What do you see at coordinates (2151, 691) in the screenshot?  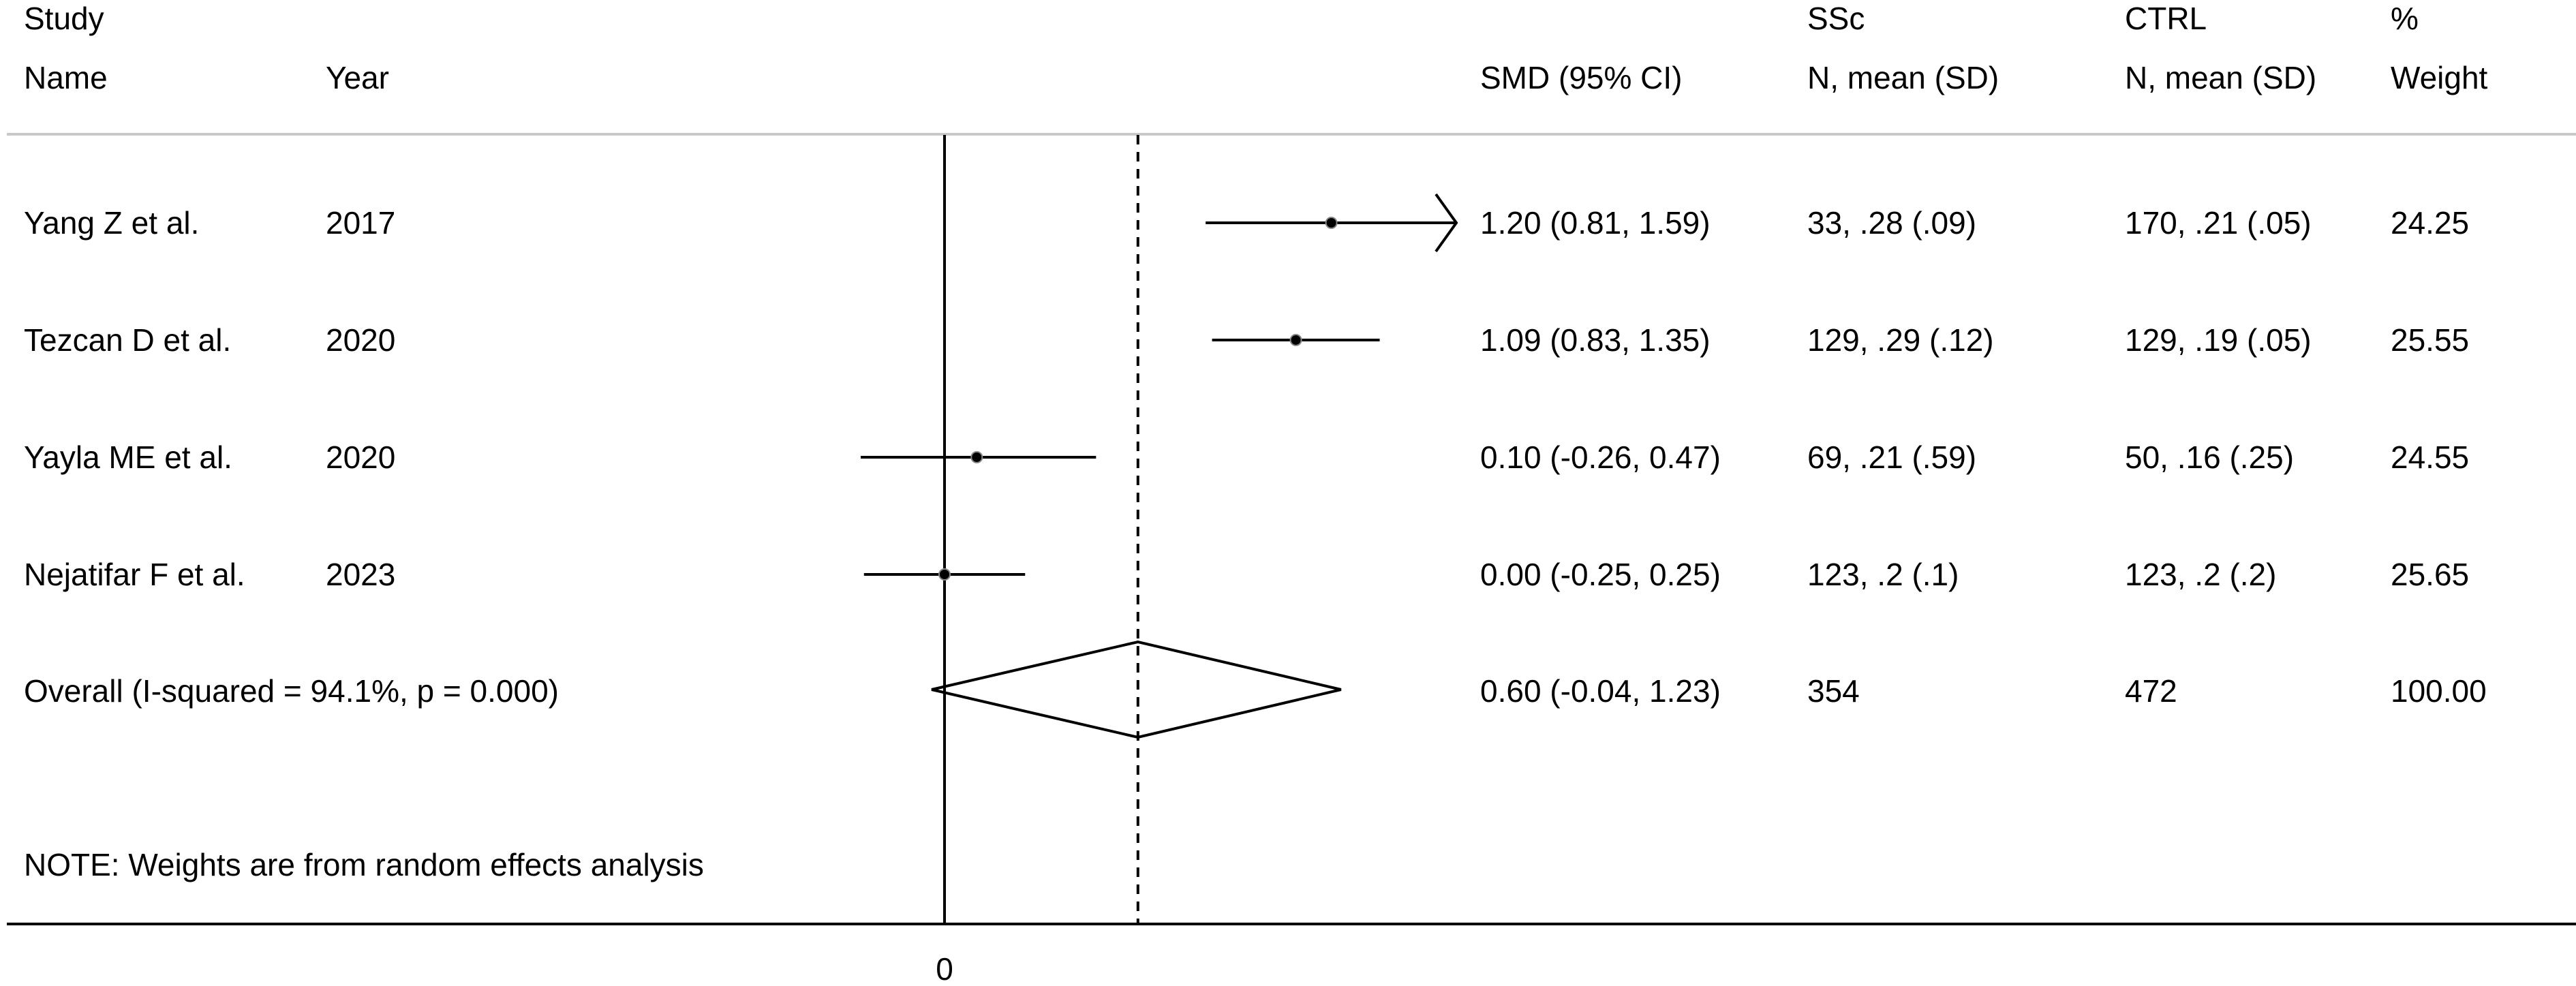 I see `overall-ctrl-text: 472` at bounding box center [2151, 691].